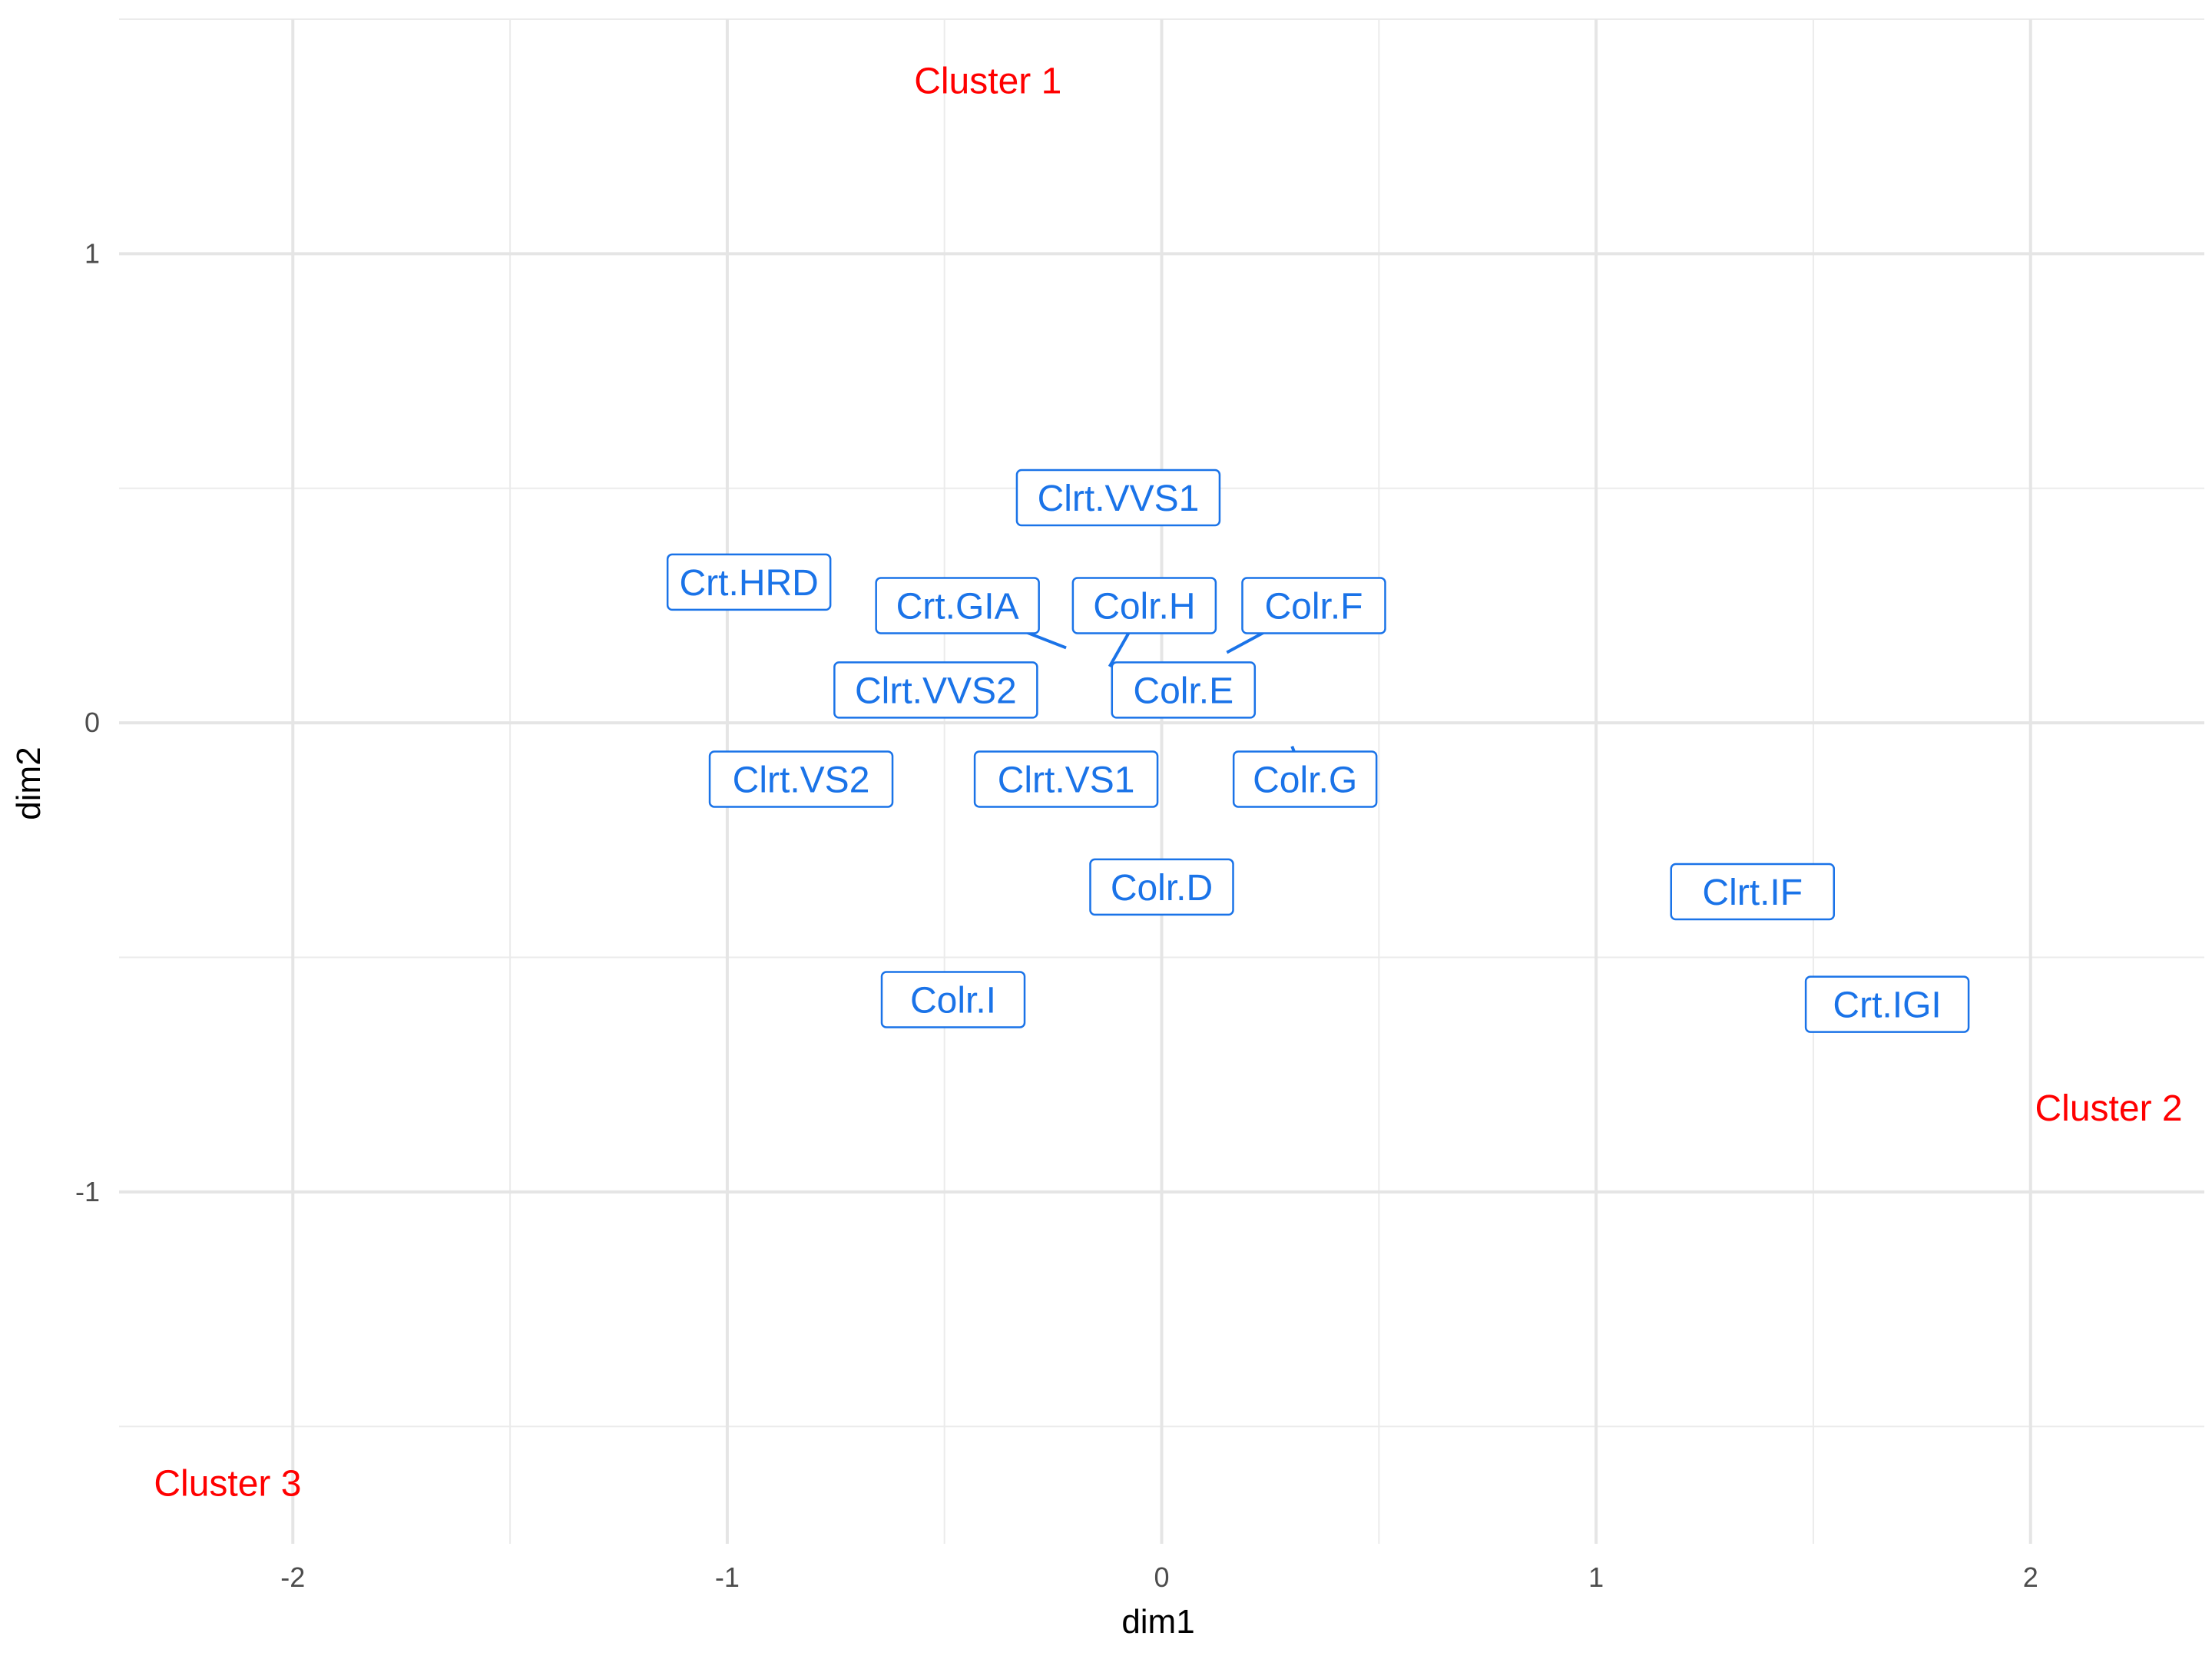 This screenshot has height=1659, width=2212. I want to click on label-text: Colr.I, so click(953, 1002).